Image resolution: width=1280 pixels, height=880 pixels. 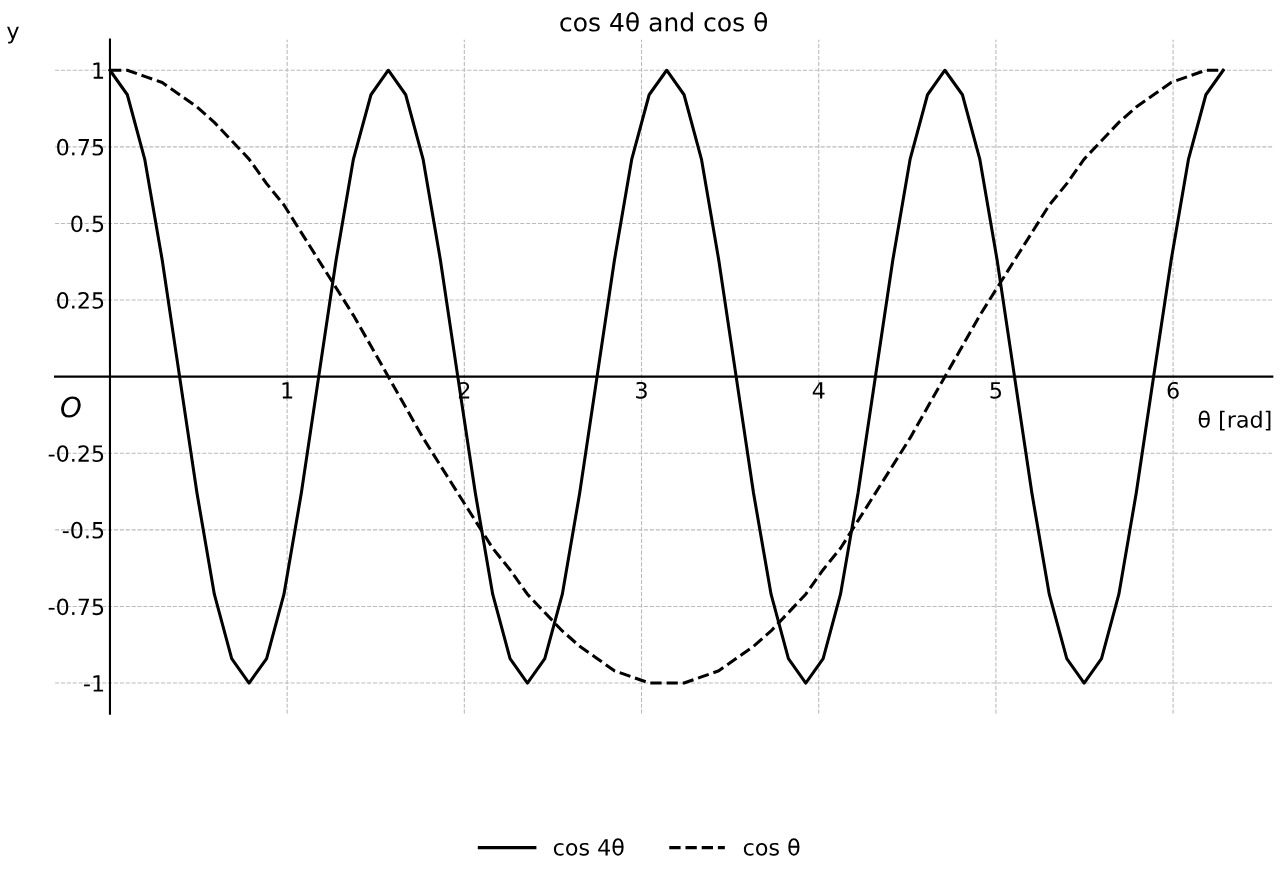 I want to click on x-tick-label: 6, so click(x=1173, y=390).